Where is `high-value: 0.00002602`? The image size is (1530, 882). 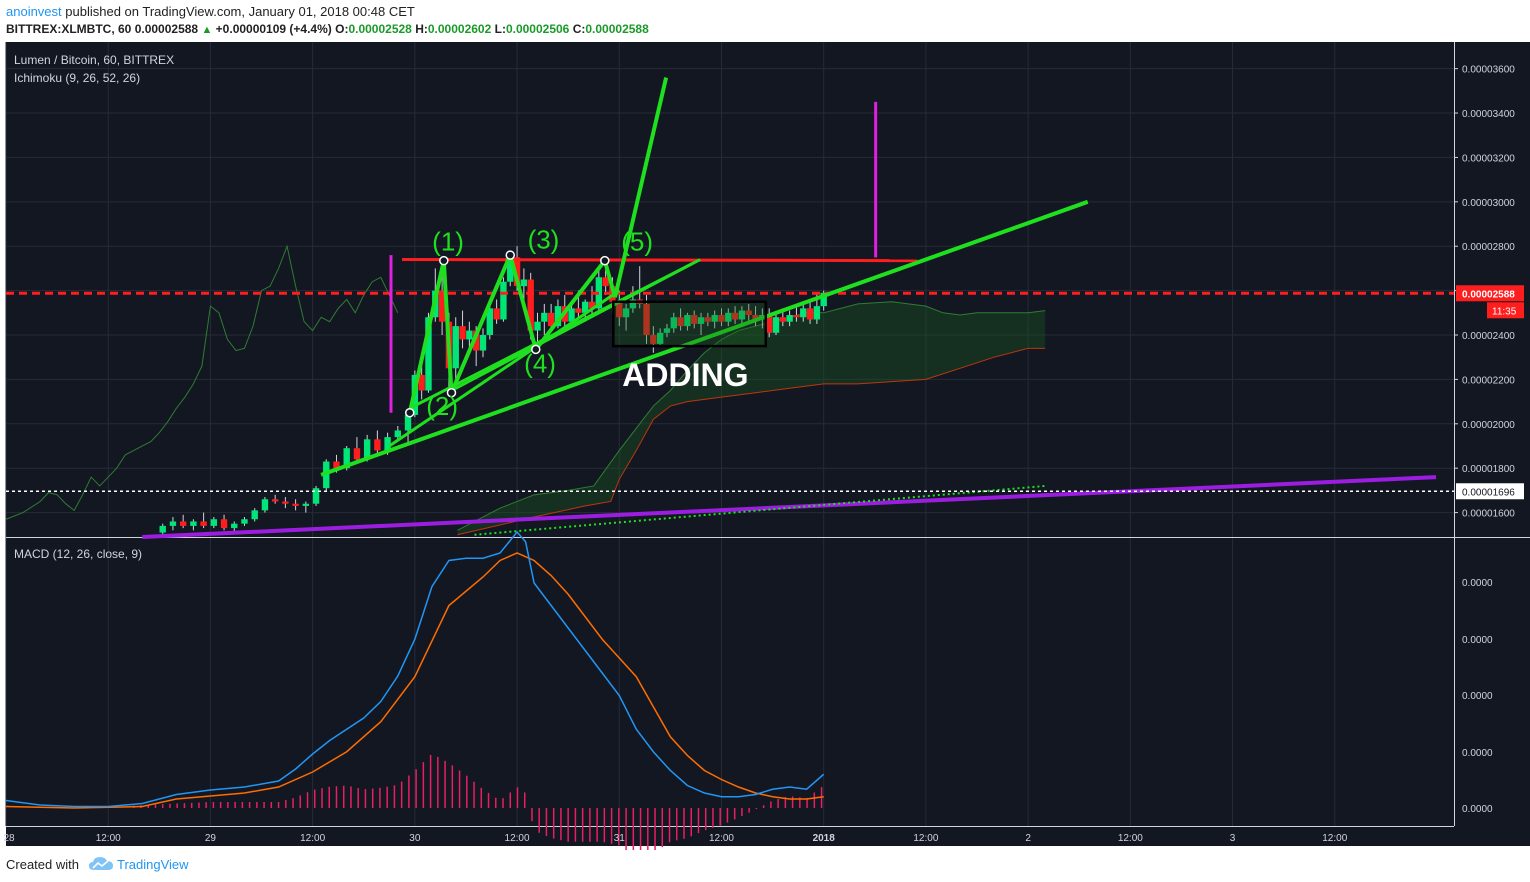
high-value: 0.00002602 is located at coordinates (459, 29).